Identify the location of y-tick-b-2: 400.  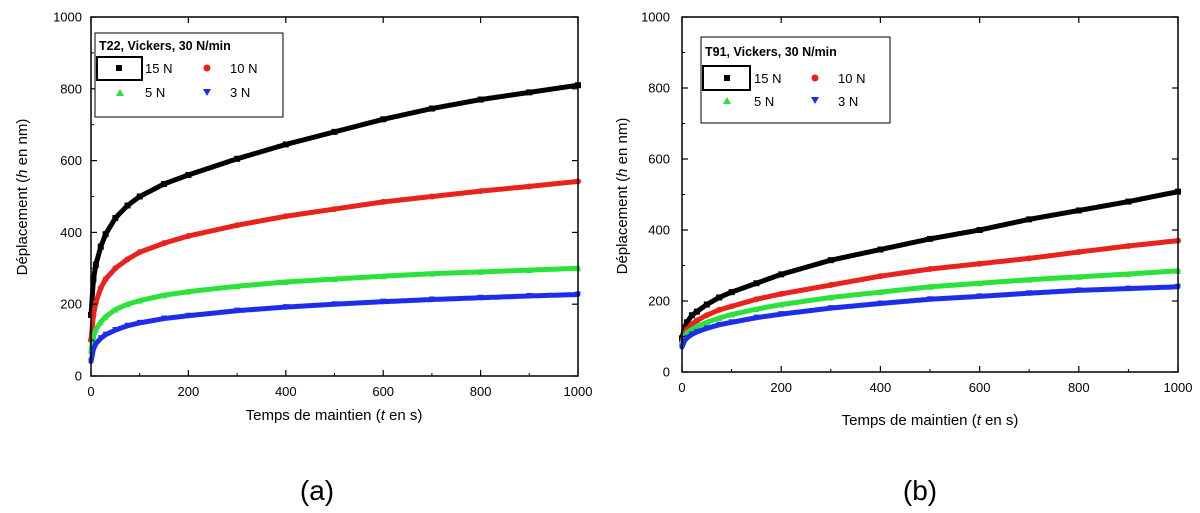
(659, 230).